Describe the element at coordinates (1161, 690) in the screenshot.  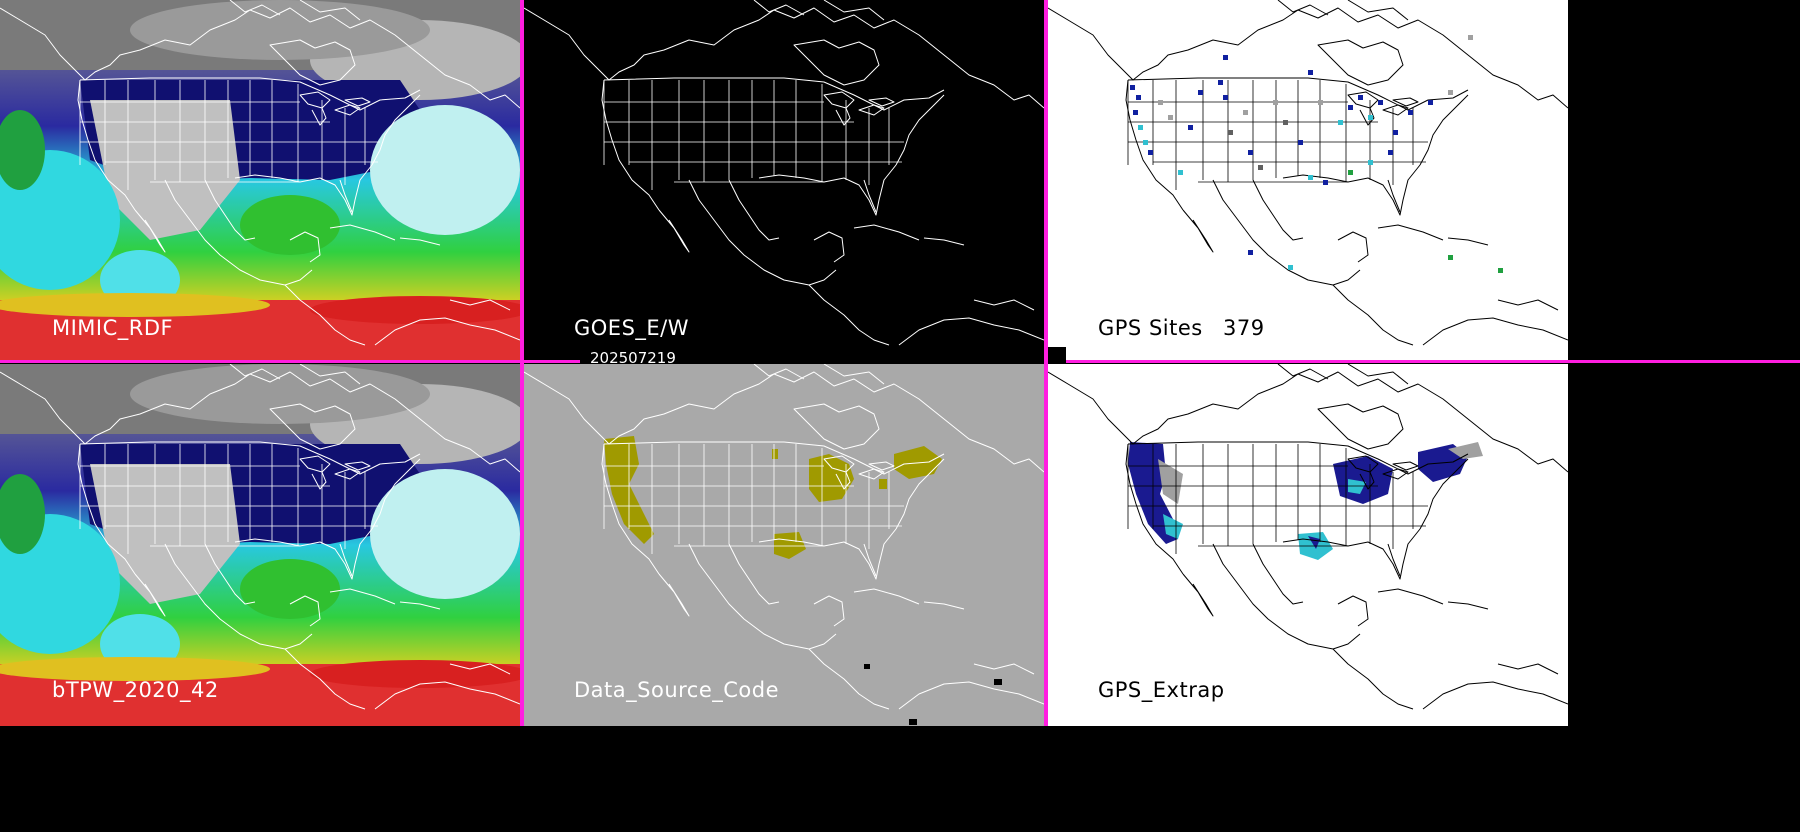
I see `panel-label-gps-extrap: GPS_Extrap` at that location.